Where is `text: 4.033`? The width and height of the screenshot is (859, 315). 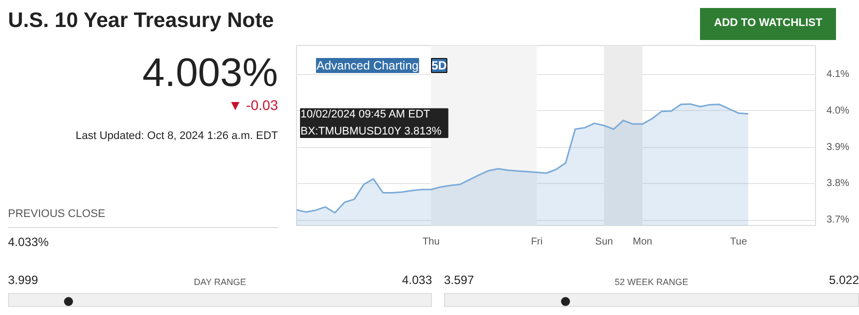
text: 4.033 is located at coordinates (417, 280).